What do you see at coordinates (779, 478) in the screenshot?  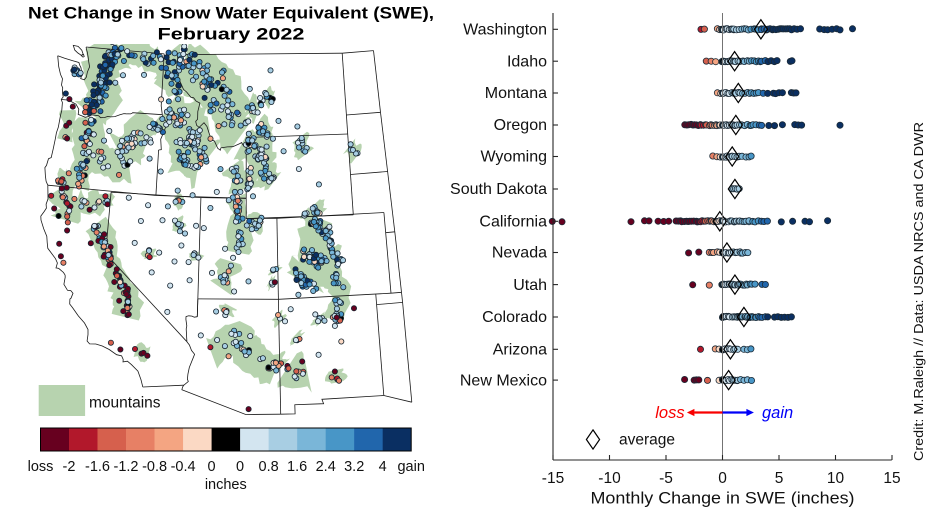 I see `svg-text: 5` at bounding box center [779, 478].